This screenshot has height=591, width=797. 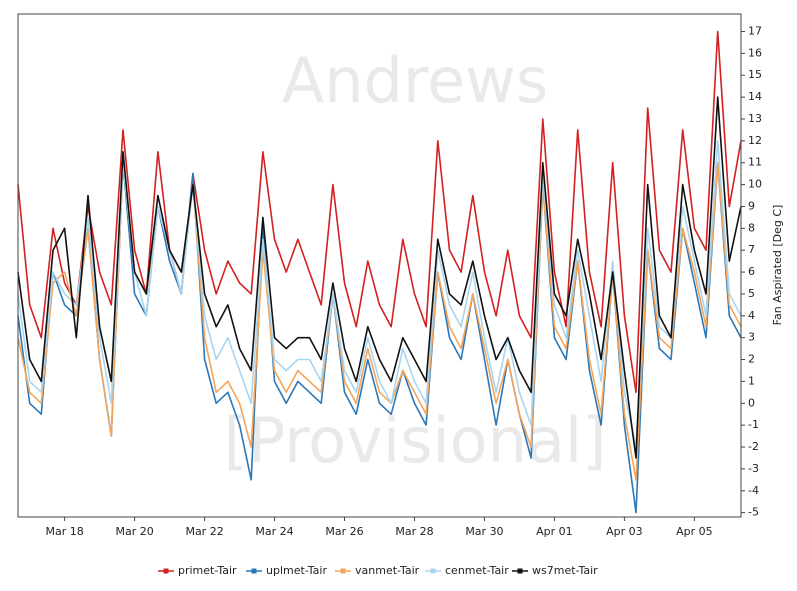 What do you see at coordinates (751, 227) in the screenshot?
I see `y-tick-label: 8` at bounding box center [751, 227].